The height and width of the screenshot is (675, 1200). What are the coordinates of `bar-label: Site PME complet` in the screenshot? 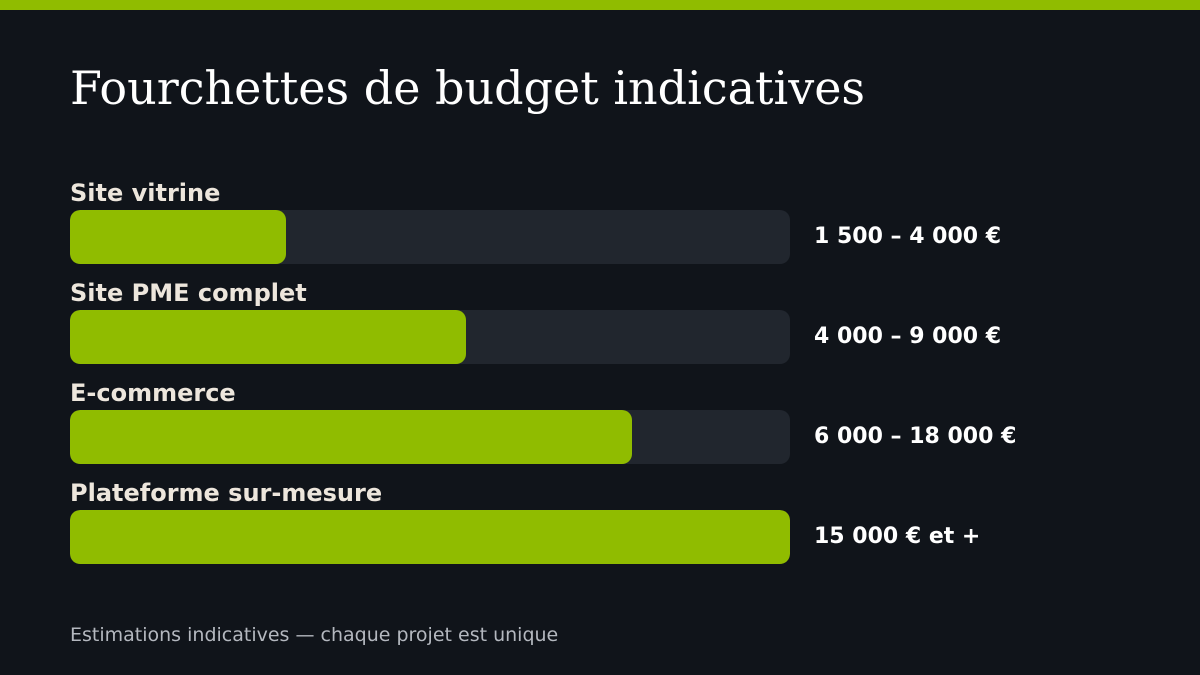 It's located at (188, 293).